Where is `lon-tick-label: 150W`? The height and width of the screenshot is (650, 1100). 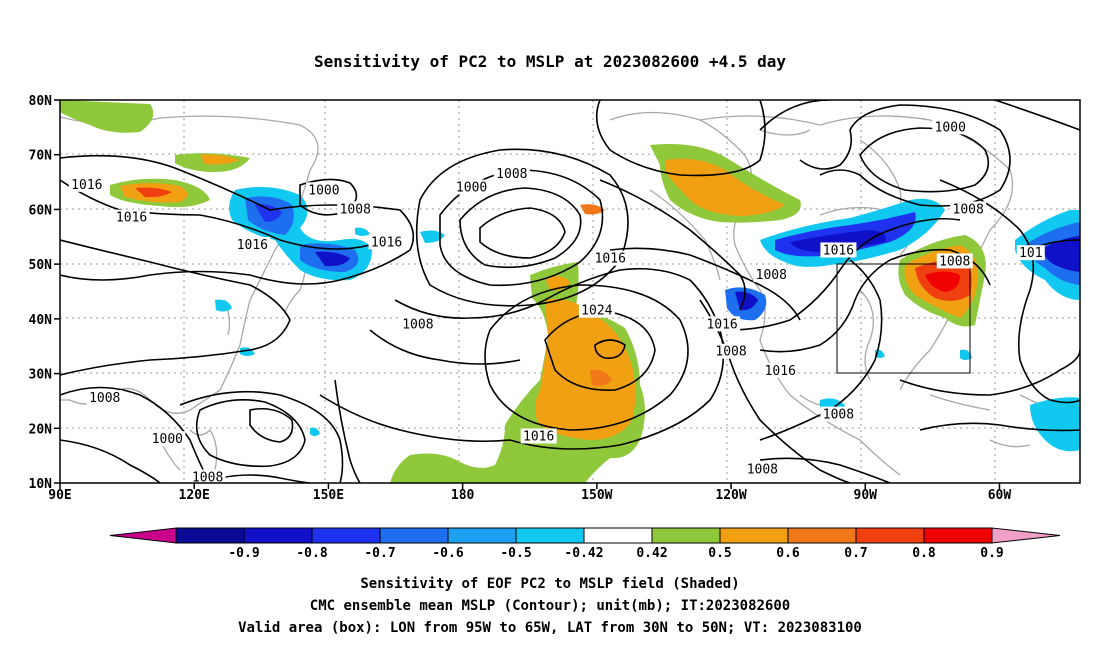
lon-tick-label: 150W is located at coordinates (596, 495).